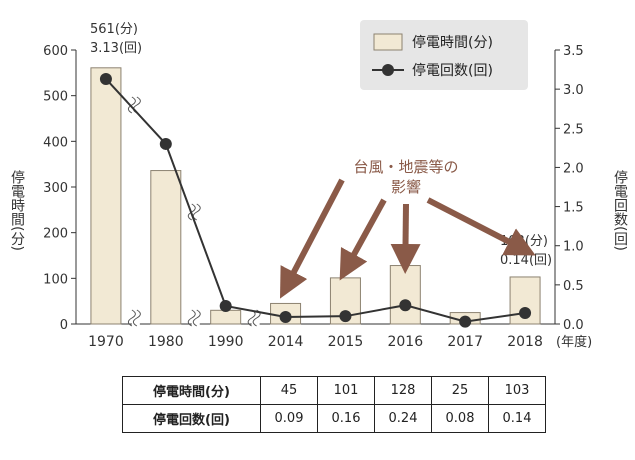  I want to click on axis-breaks, so click(194, 211).